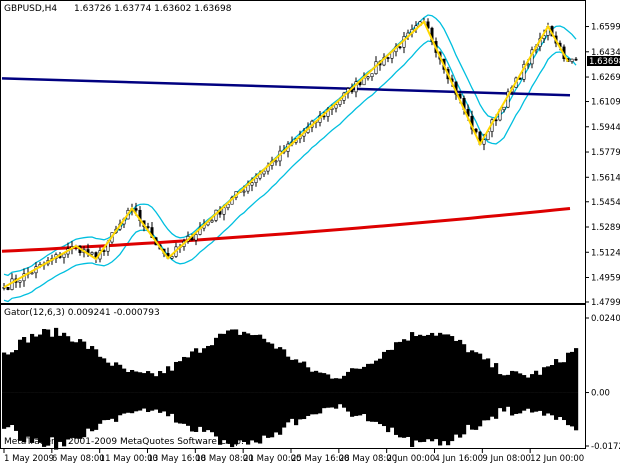 The height and width of the screenshot is (465, 620). What do you see at coordinates (78, 459) in the screenshot?
I see `time-tick-label: 6 May 08:00` at bounding box center [78, 459].